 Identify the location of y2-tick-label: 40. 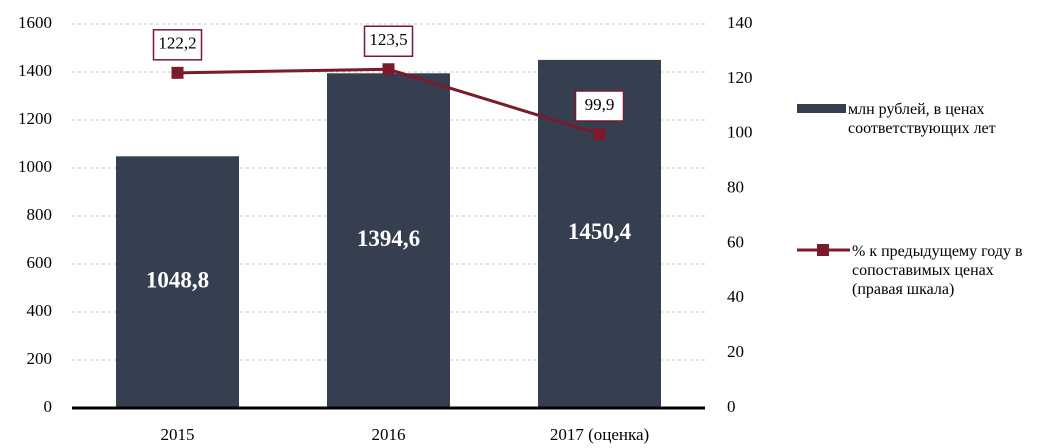
(735, 296).